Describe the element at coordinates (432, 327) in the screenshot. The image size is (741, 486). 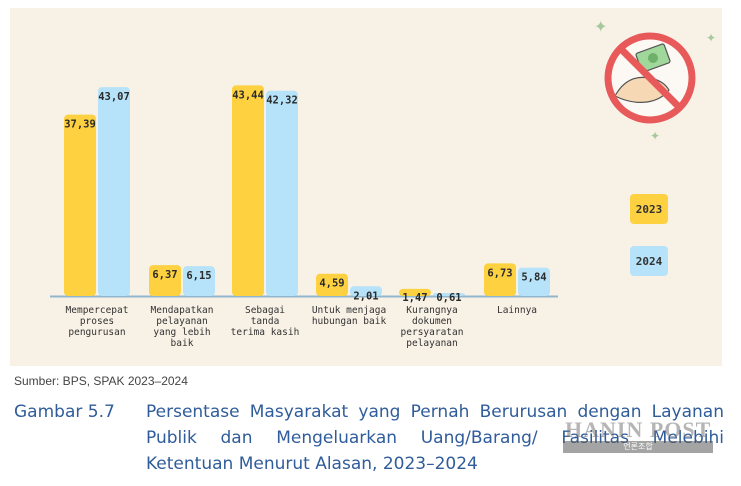
I see `category-label-4: Kurangnya dokumen persyaratan pelayanan` at that location.